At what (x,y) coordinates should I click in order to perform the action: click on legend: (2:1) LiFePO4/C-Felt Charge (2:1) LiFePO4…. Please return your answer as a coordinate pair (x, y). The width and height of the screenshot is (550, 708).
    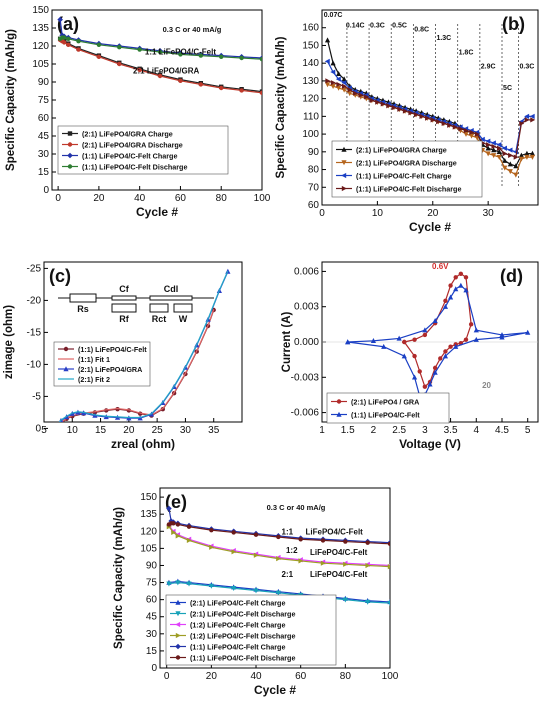
    Looking at the image, I should click on (251, 630).